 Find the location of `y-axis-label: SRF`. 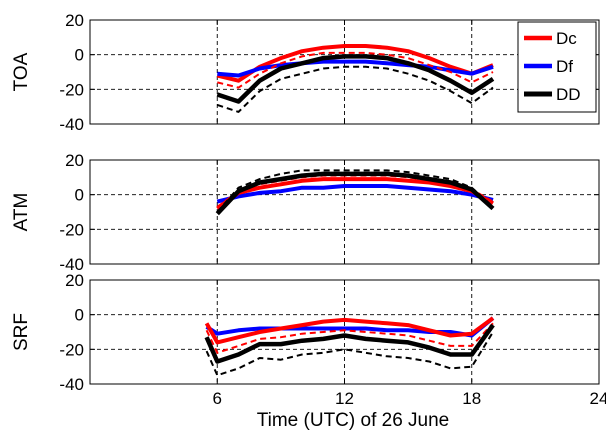

y-axis-label: SRF is located at coordinates (21, 332).